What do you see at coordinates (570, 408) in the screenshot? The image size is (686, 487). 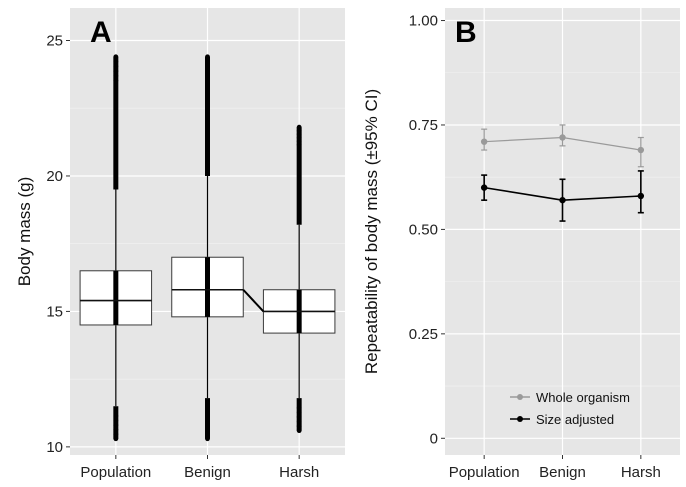 I see `panel-b-legend: Whole organism Size adjusted` at bounding box center [570, 408].